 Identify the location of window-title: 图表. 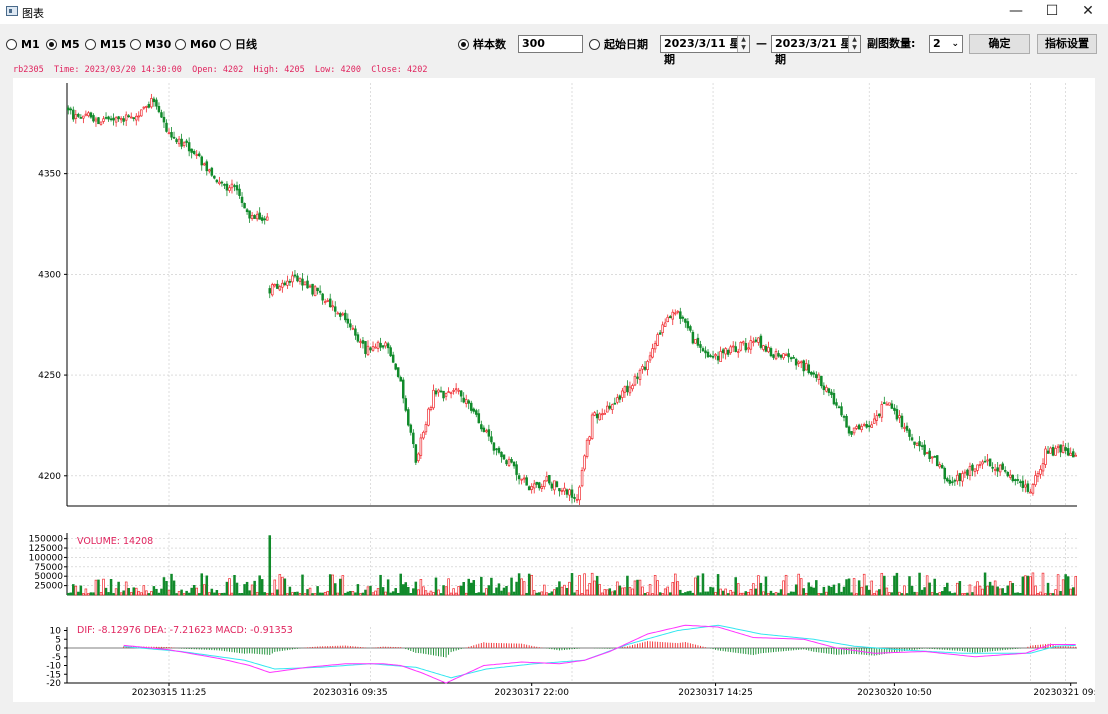
(33, 13).